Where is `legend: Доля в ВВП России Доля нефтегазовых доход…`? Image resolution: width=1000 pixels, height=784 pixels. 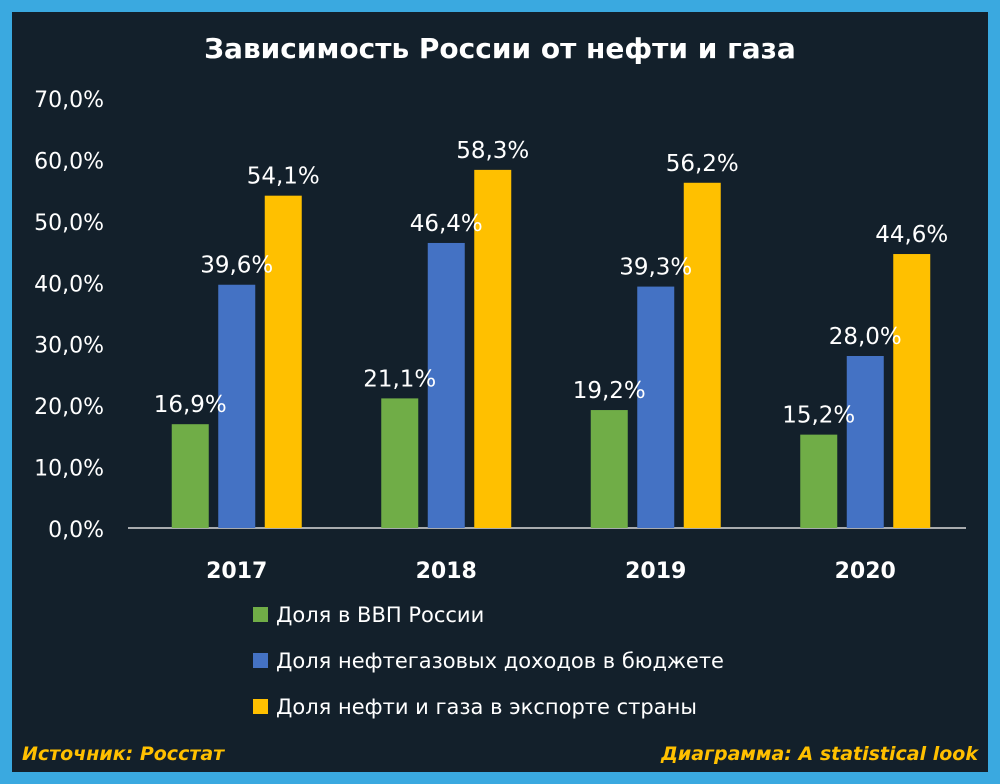
legend: Доля в ВВП России Доля нефтегазовых доход… is located at coordinates (488, 661).